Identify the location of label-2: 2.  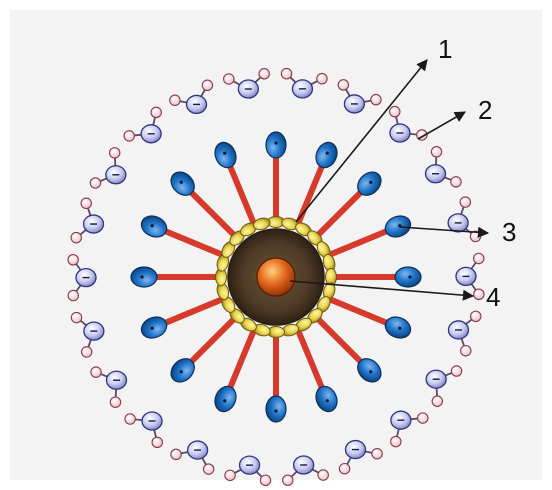
(485, 110).